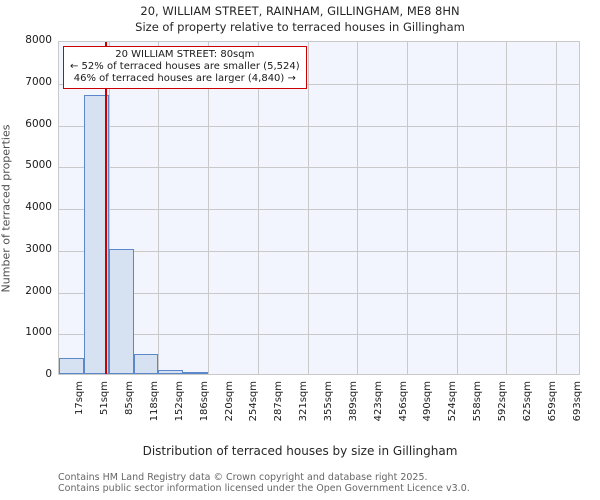  What do you see at coordinates (154, 401) in the screenshot?
I see `x-tick-label: 118sqm` at bounding box center [154, 401].